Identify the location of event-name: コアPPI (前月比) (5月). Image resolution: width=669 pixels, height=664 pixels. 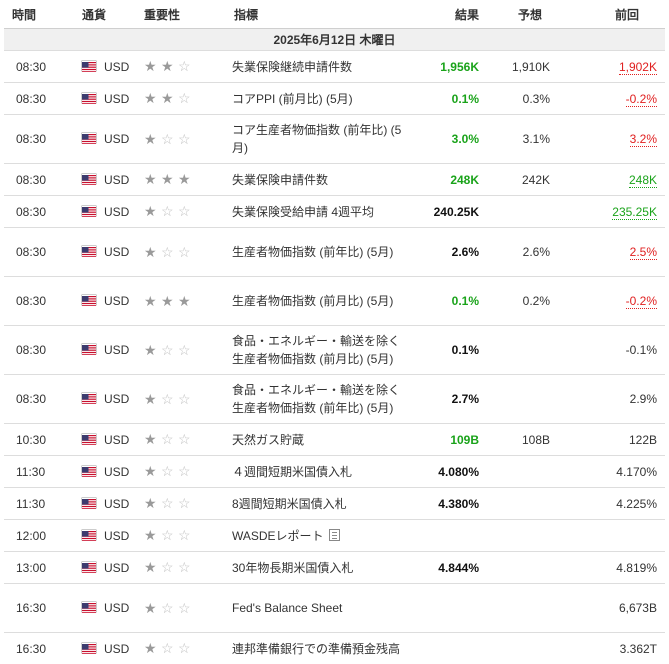
(292, 99).